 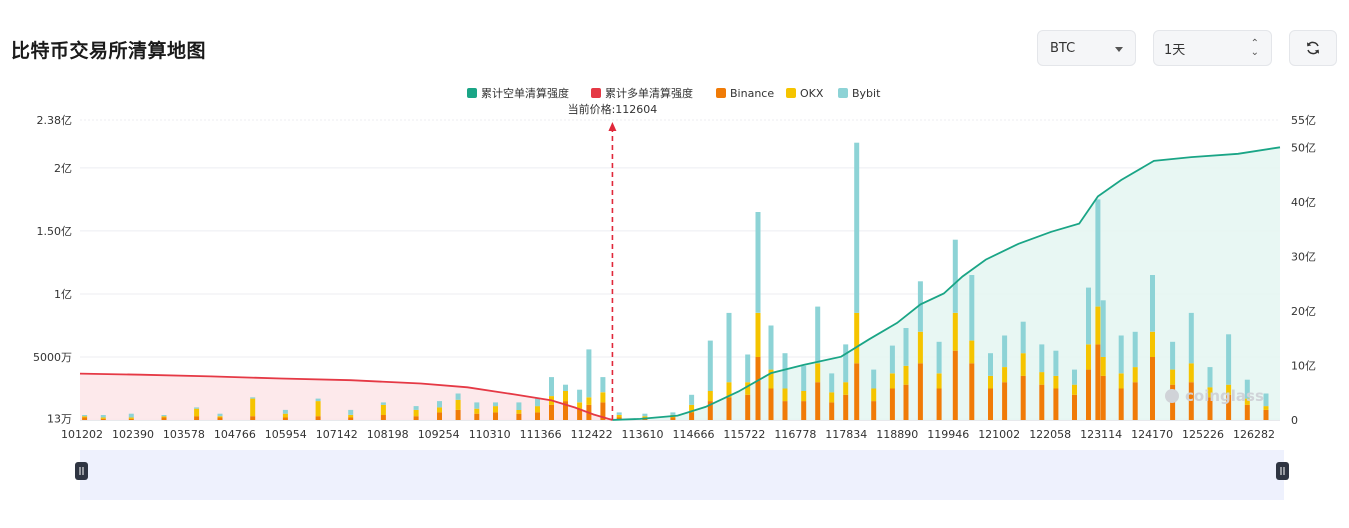 What do you see at coordinates (55, 231) in the screenshot?
I see `left-tick-label: 1.50亿` at bounding box center [55, 231].